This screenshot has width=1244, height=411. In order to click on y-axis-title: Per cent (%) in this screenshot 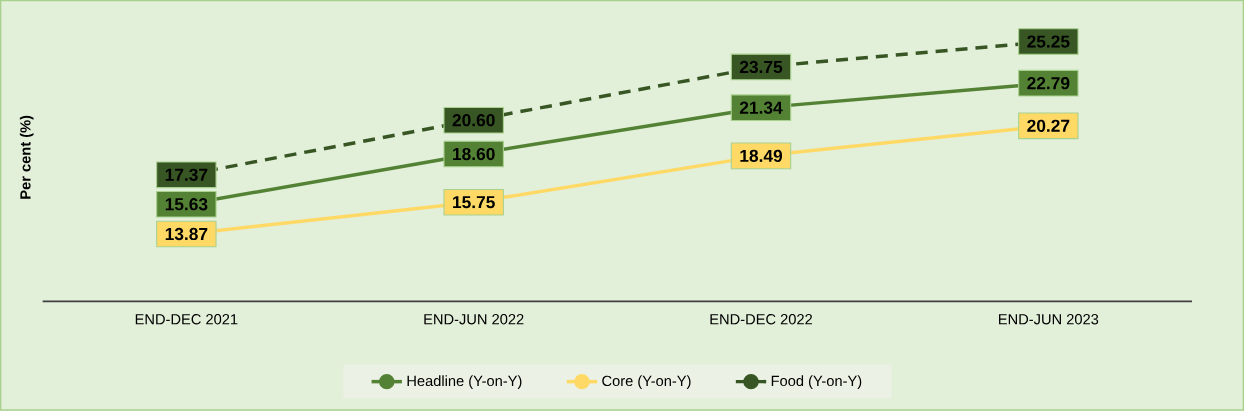, I will do `click(26, 157)`.